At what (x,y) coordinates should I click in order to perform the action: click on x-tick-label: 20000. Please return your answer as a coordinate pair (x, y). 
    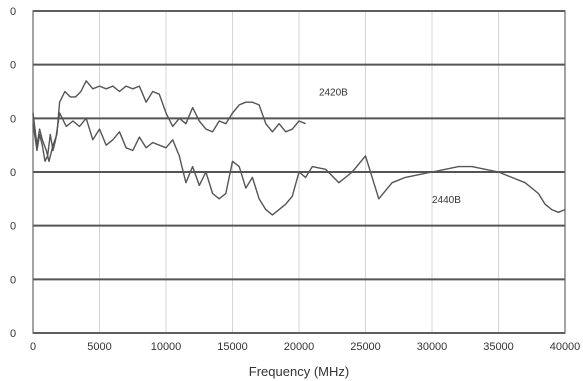
    Looking at the image, I should click on (299, 347).